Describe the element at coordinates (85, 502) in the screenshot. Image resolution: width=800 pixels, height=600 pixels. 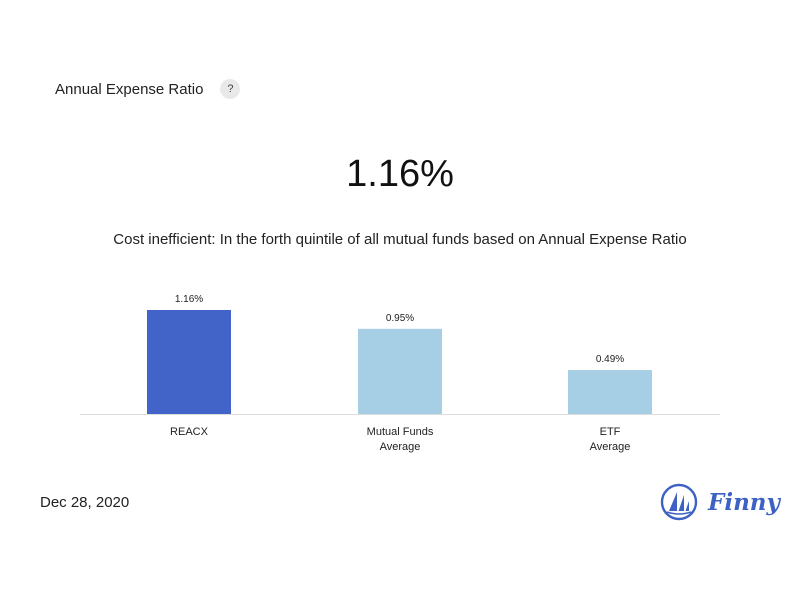
I see `as-of-date: Dec 28, 2020` at that location.